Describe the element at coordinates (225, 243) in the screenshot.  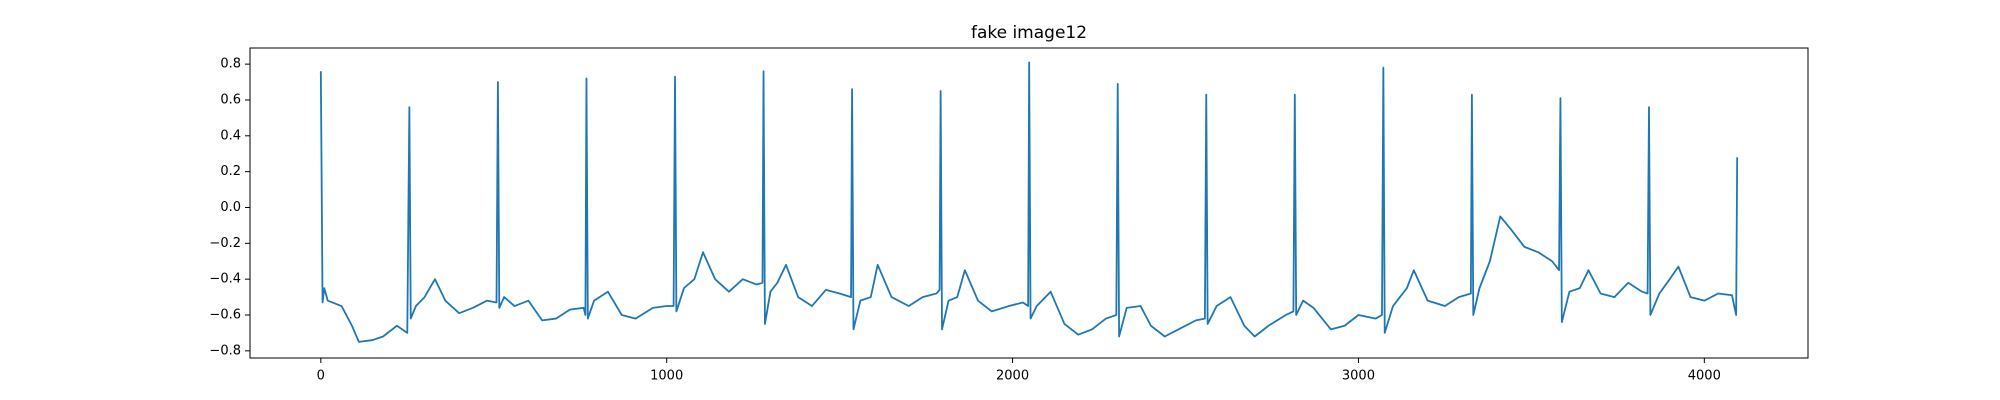
I see `y-tick-label: −0.2` at that location.